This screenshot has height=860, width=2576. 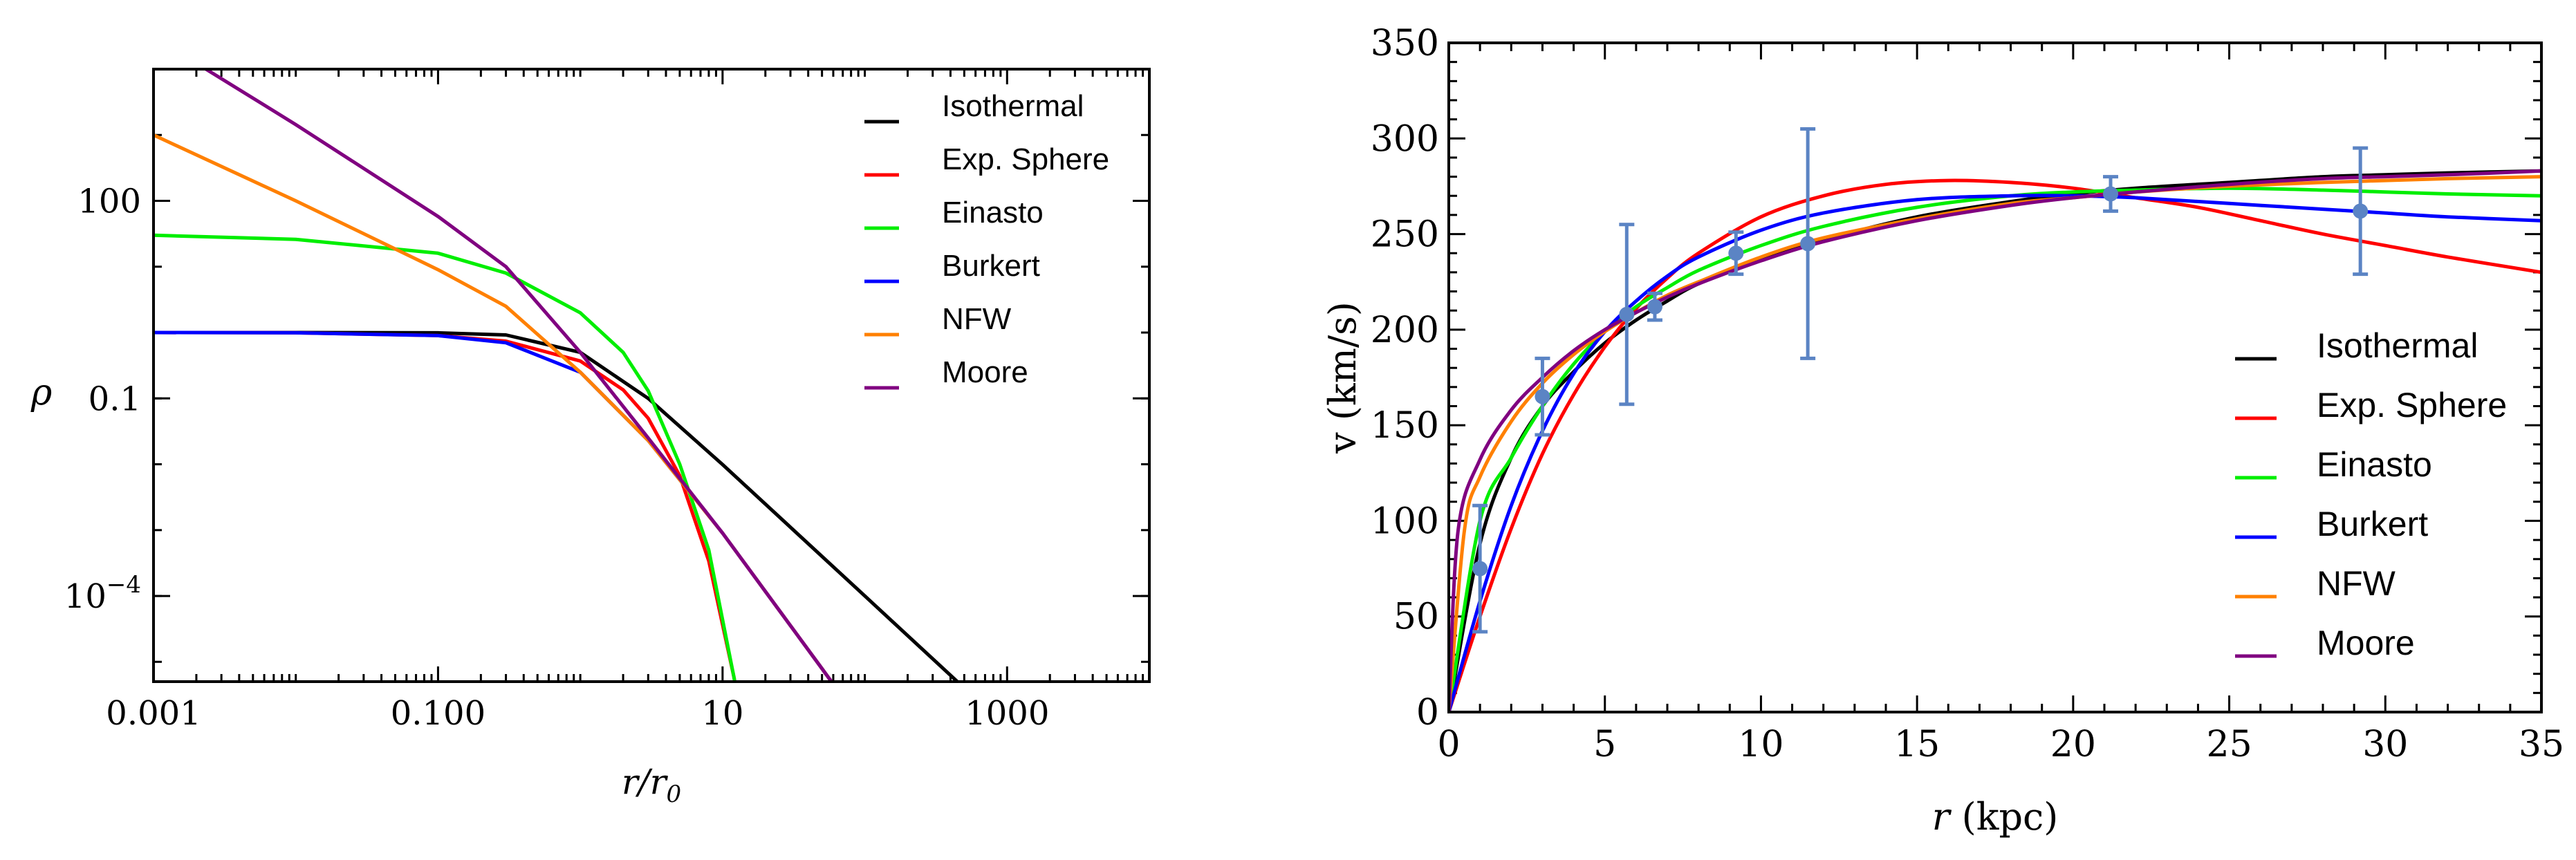 What do you see at coordinates (1416, 617) in the screenshot?
I see `right-y-tick-label: 50` at bounding box center [1416, 617].